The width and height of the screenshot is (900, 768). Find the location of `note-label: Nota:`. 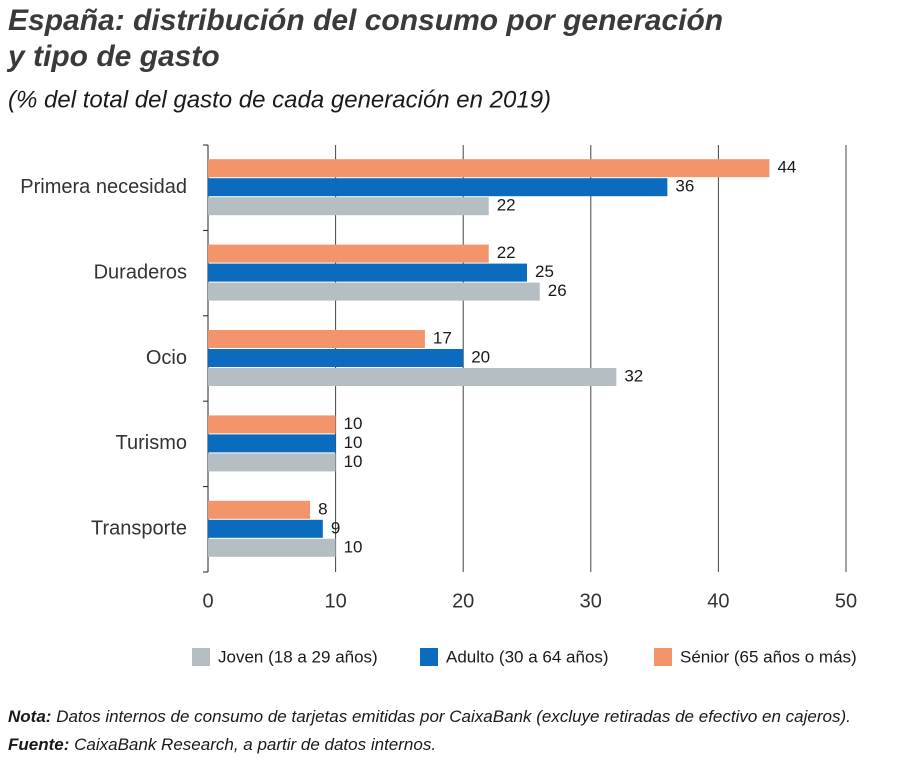

note-label: Nota: is located at coordinates (29, 716).